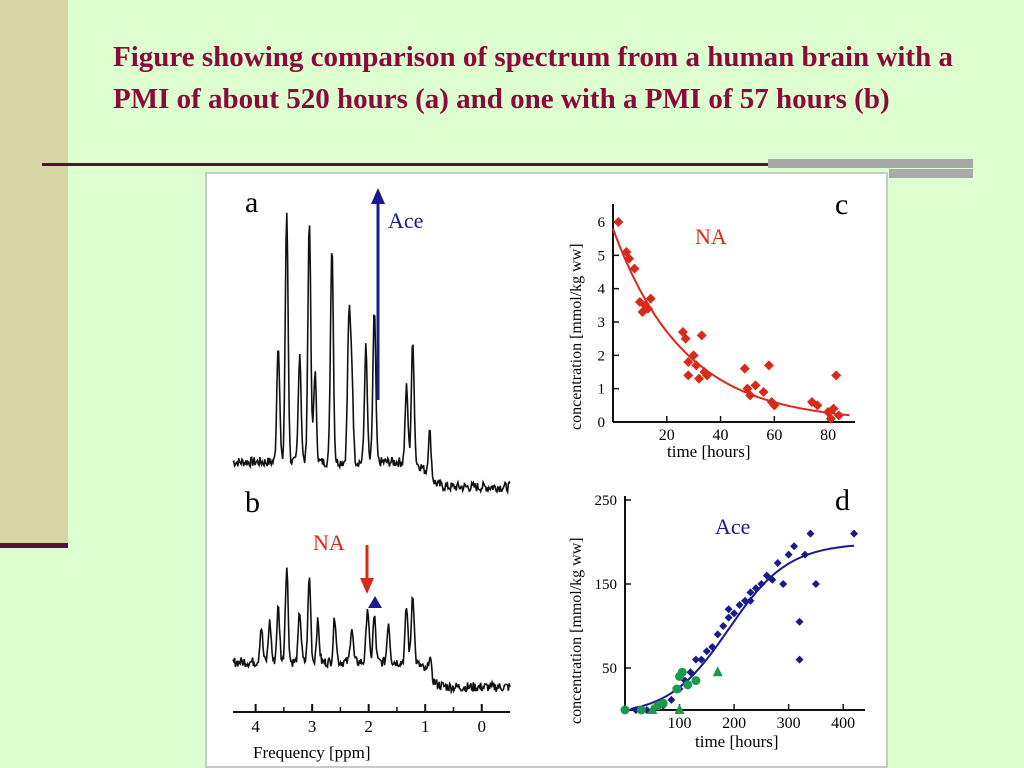 The image size is (1024, 768). I want to click on frequency-axis: 4 3 2 1 0, so click(371, 720).